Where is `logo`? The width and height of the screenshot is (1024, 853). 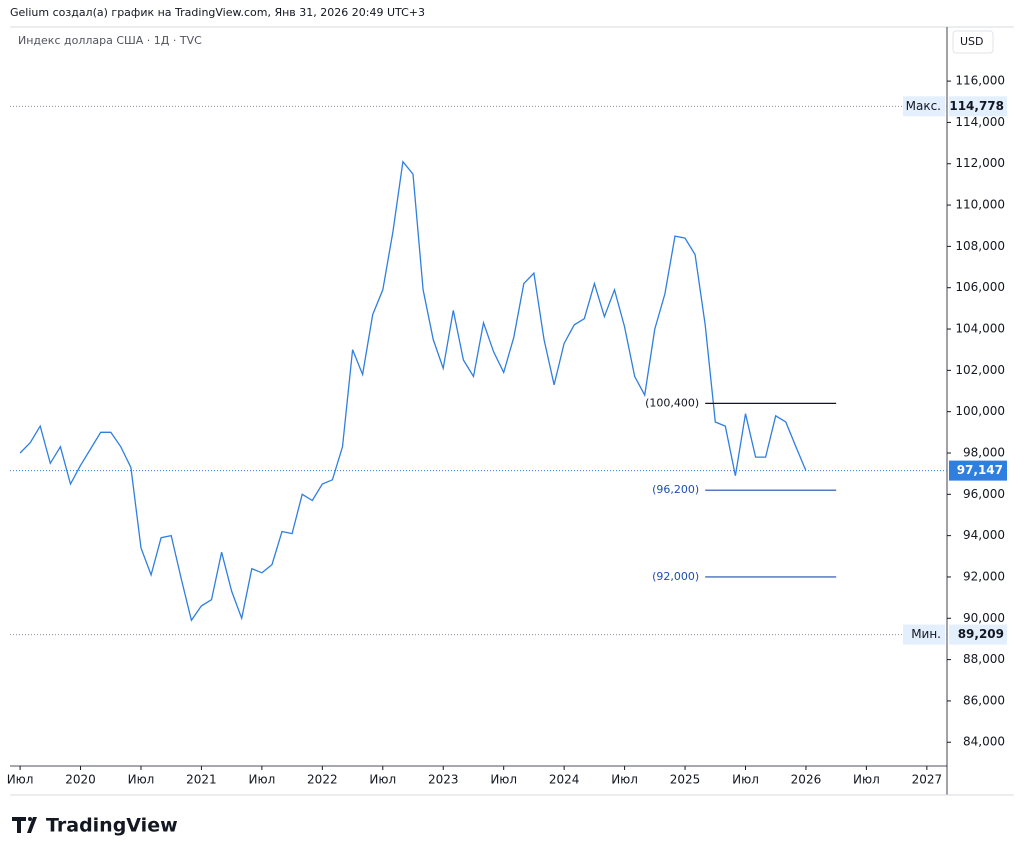 logo is located at coordinates (24, 825).